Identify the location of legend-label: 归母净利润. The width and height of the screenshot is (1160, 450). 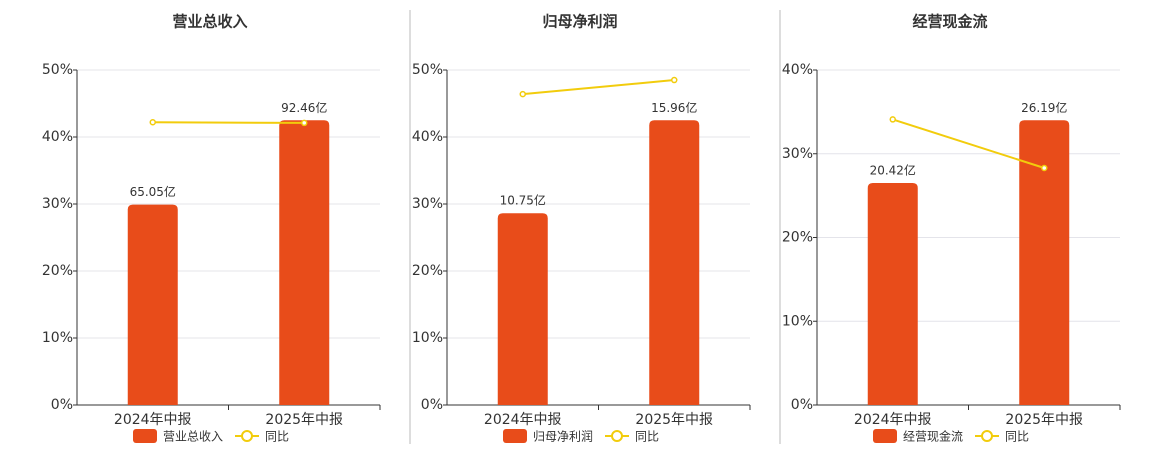
(563, 437).